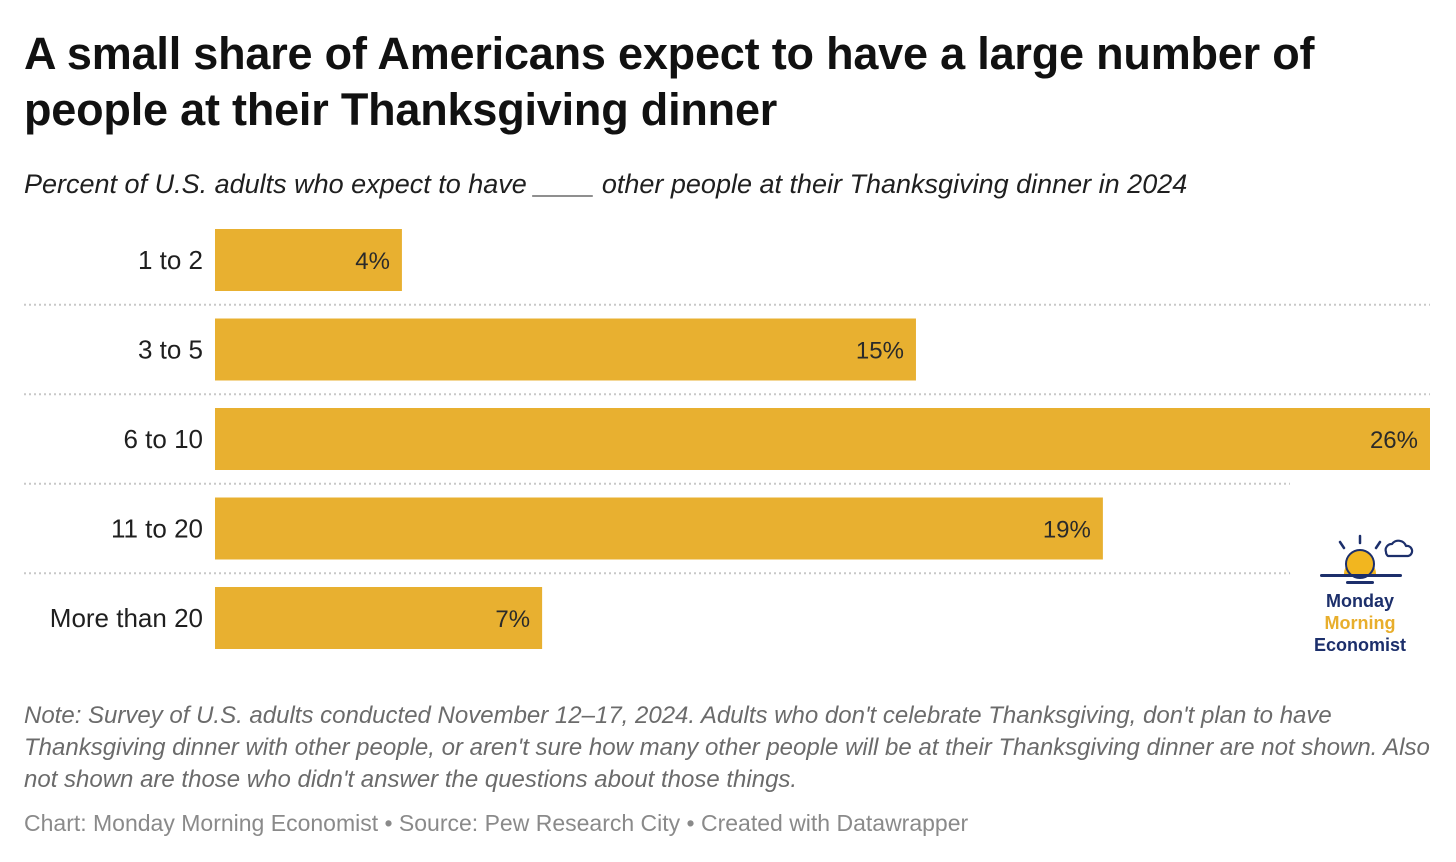 Image resolution: width=1456 pixels, height=862 pixels. I want to click on value-label-3-to-5: 15%, so click(880, 351).